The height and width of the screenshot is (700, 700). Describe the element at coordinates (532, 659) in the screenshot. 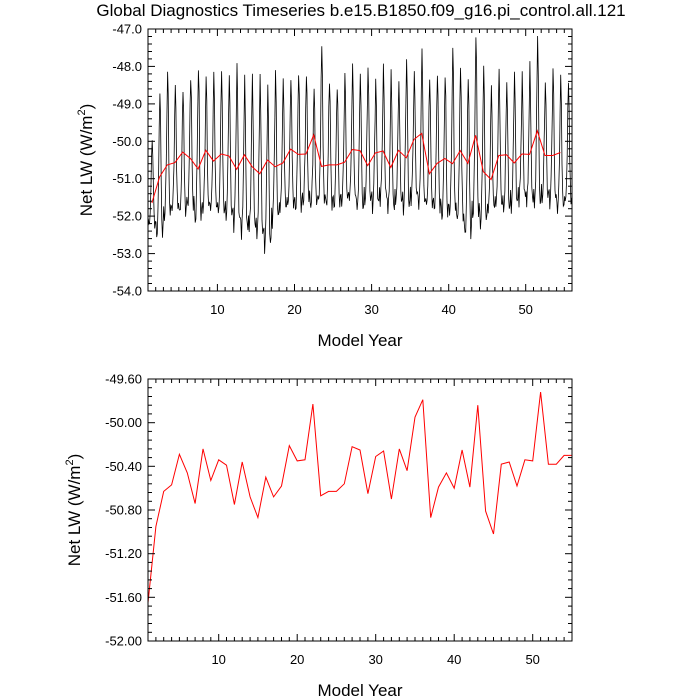

I see `bottom-x-tick-label: 50` at that location.